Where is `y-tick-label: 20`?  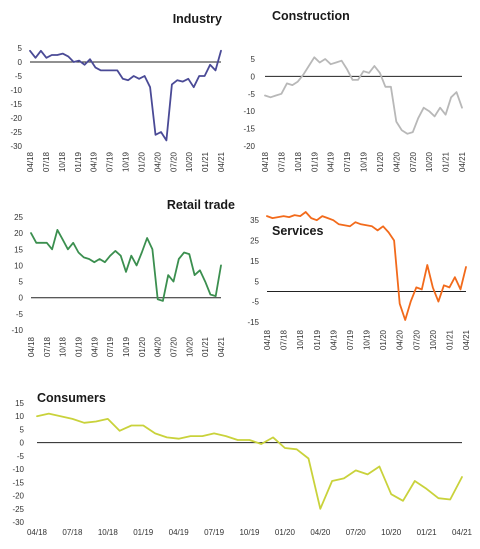
y-tick-label: 20 is located at coordinates (18, 233).